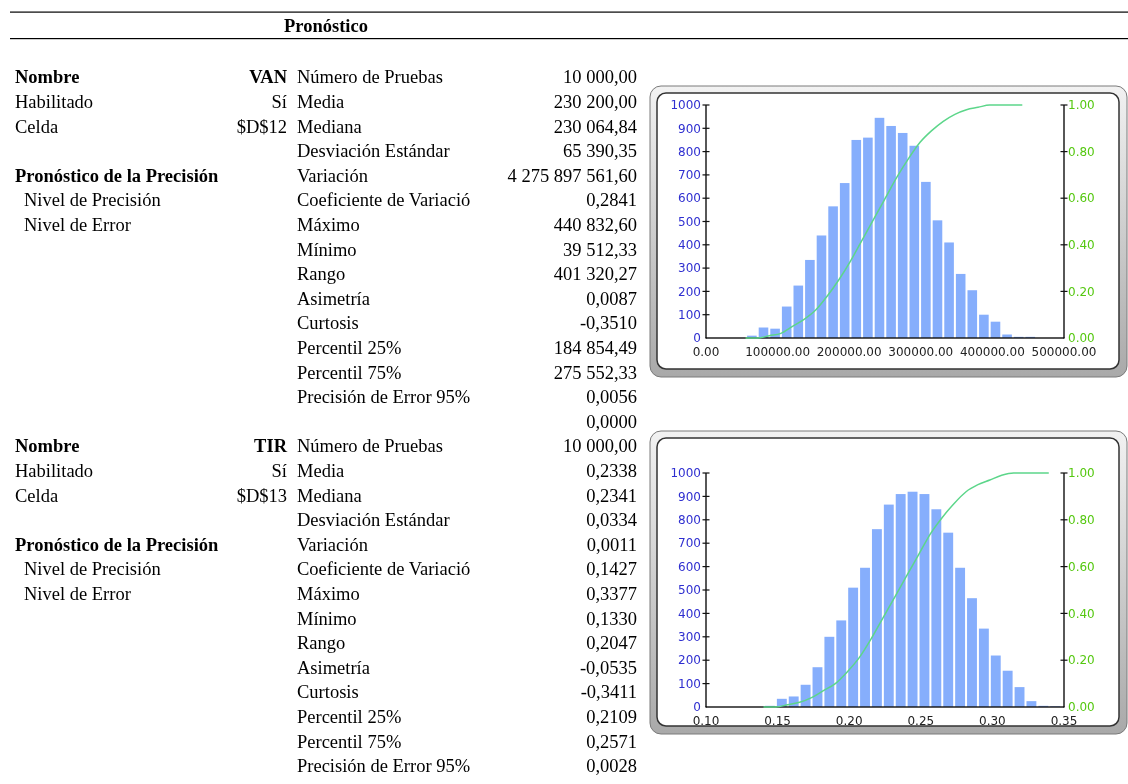  I want to click on text: 0,0334, so click(611, 520).